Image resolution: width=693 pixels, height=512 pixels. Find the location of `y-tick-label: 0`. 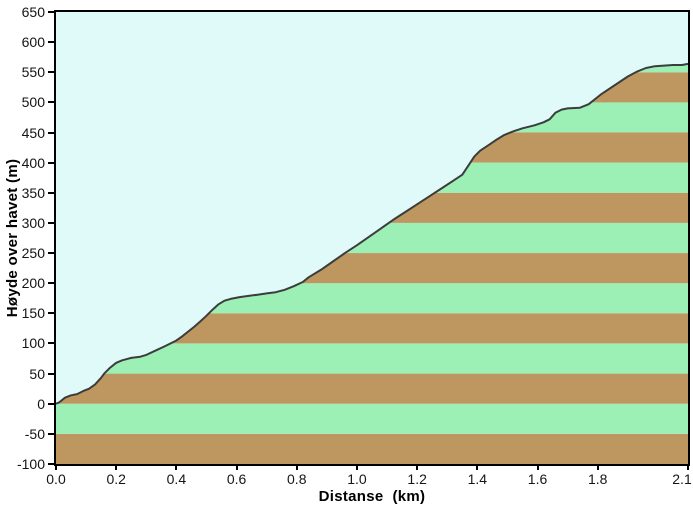

y-tick-label: 0 is located at coordinates (41, 403).